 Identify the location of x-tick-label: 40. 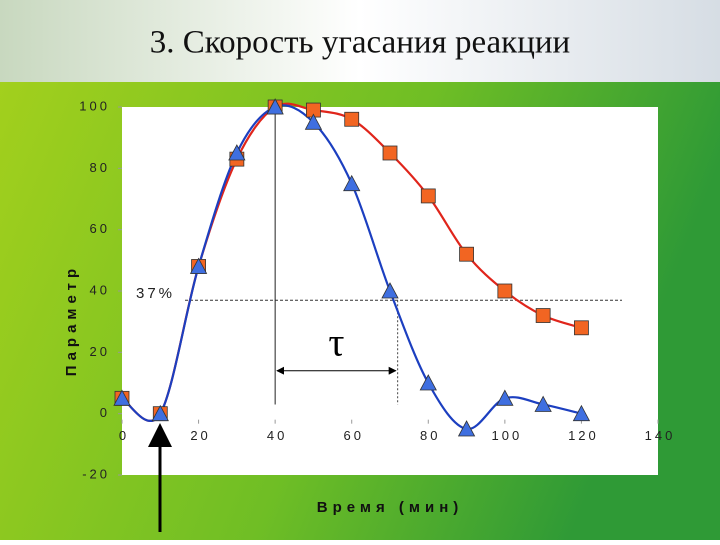
(277, 435).